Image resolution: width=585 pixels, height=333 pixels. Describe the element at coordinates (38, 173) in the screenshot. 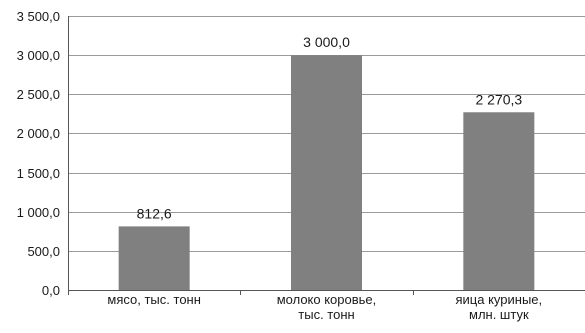

I see `y-tick-label: 1 500,0` at that location.